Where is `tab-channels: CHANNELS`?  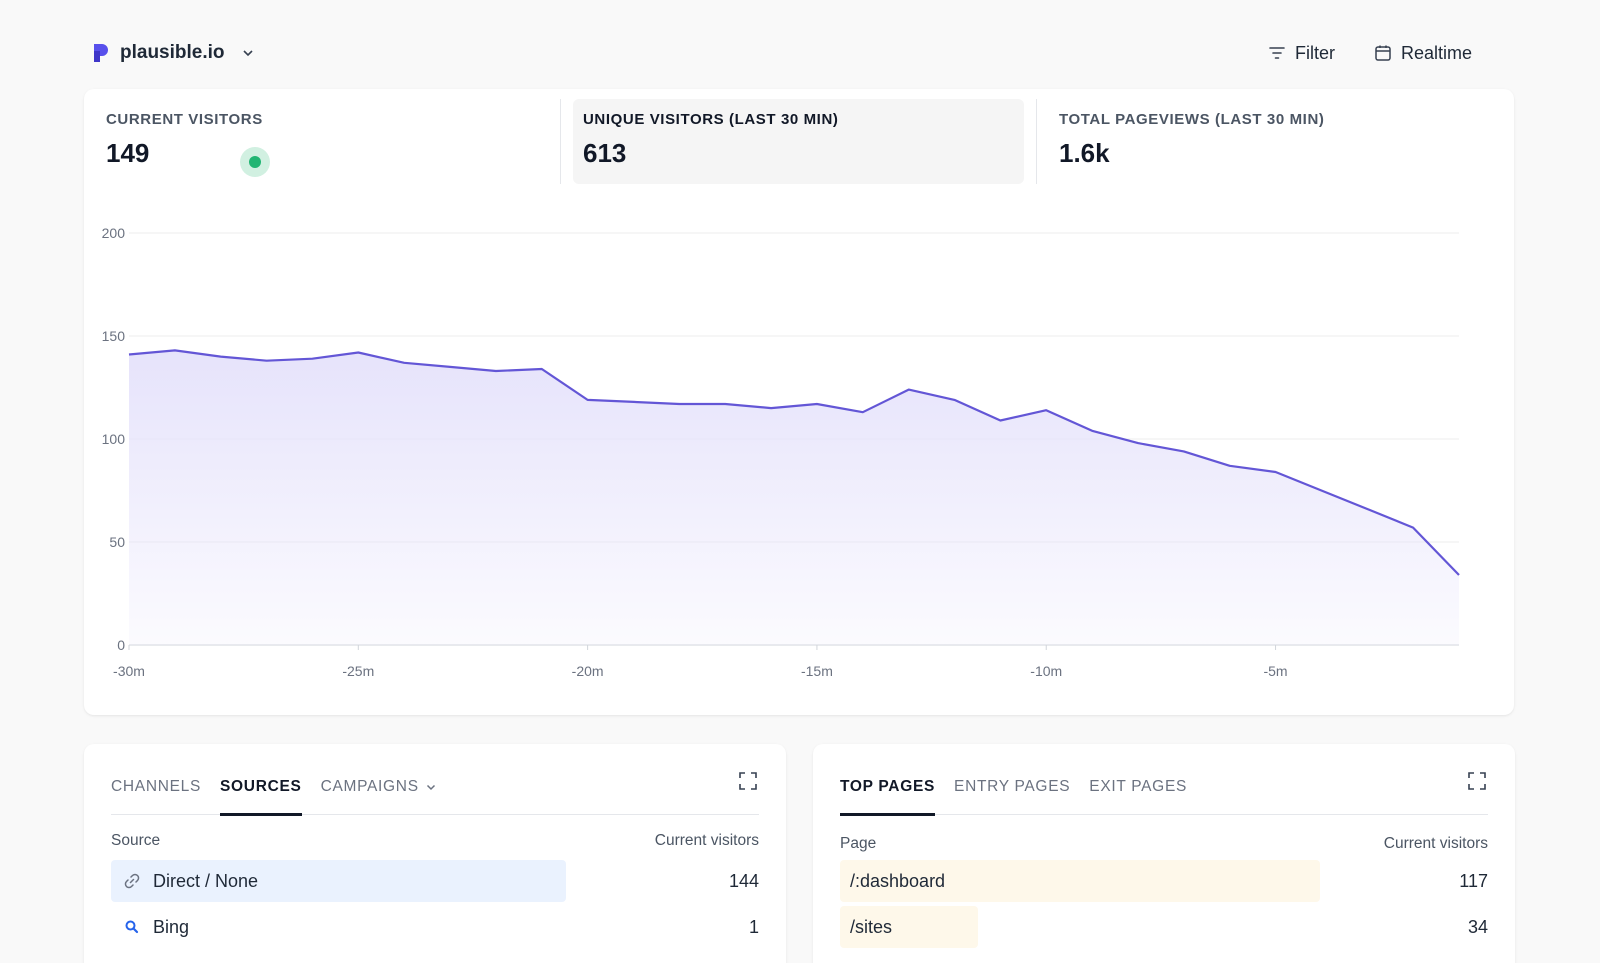
tab-channels: CHANNELS is located at coordinates (156, 786).